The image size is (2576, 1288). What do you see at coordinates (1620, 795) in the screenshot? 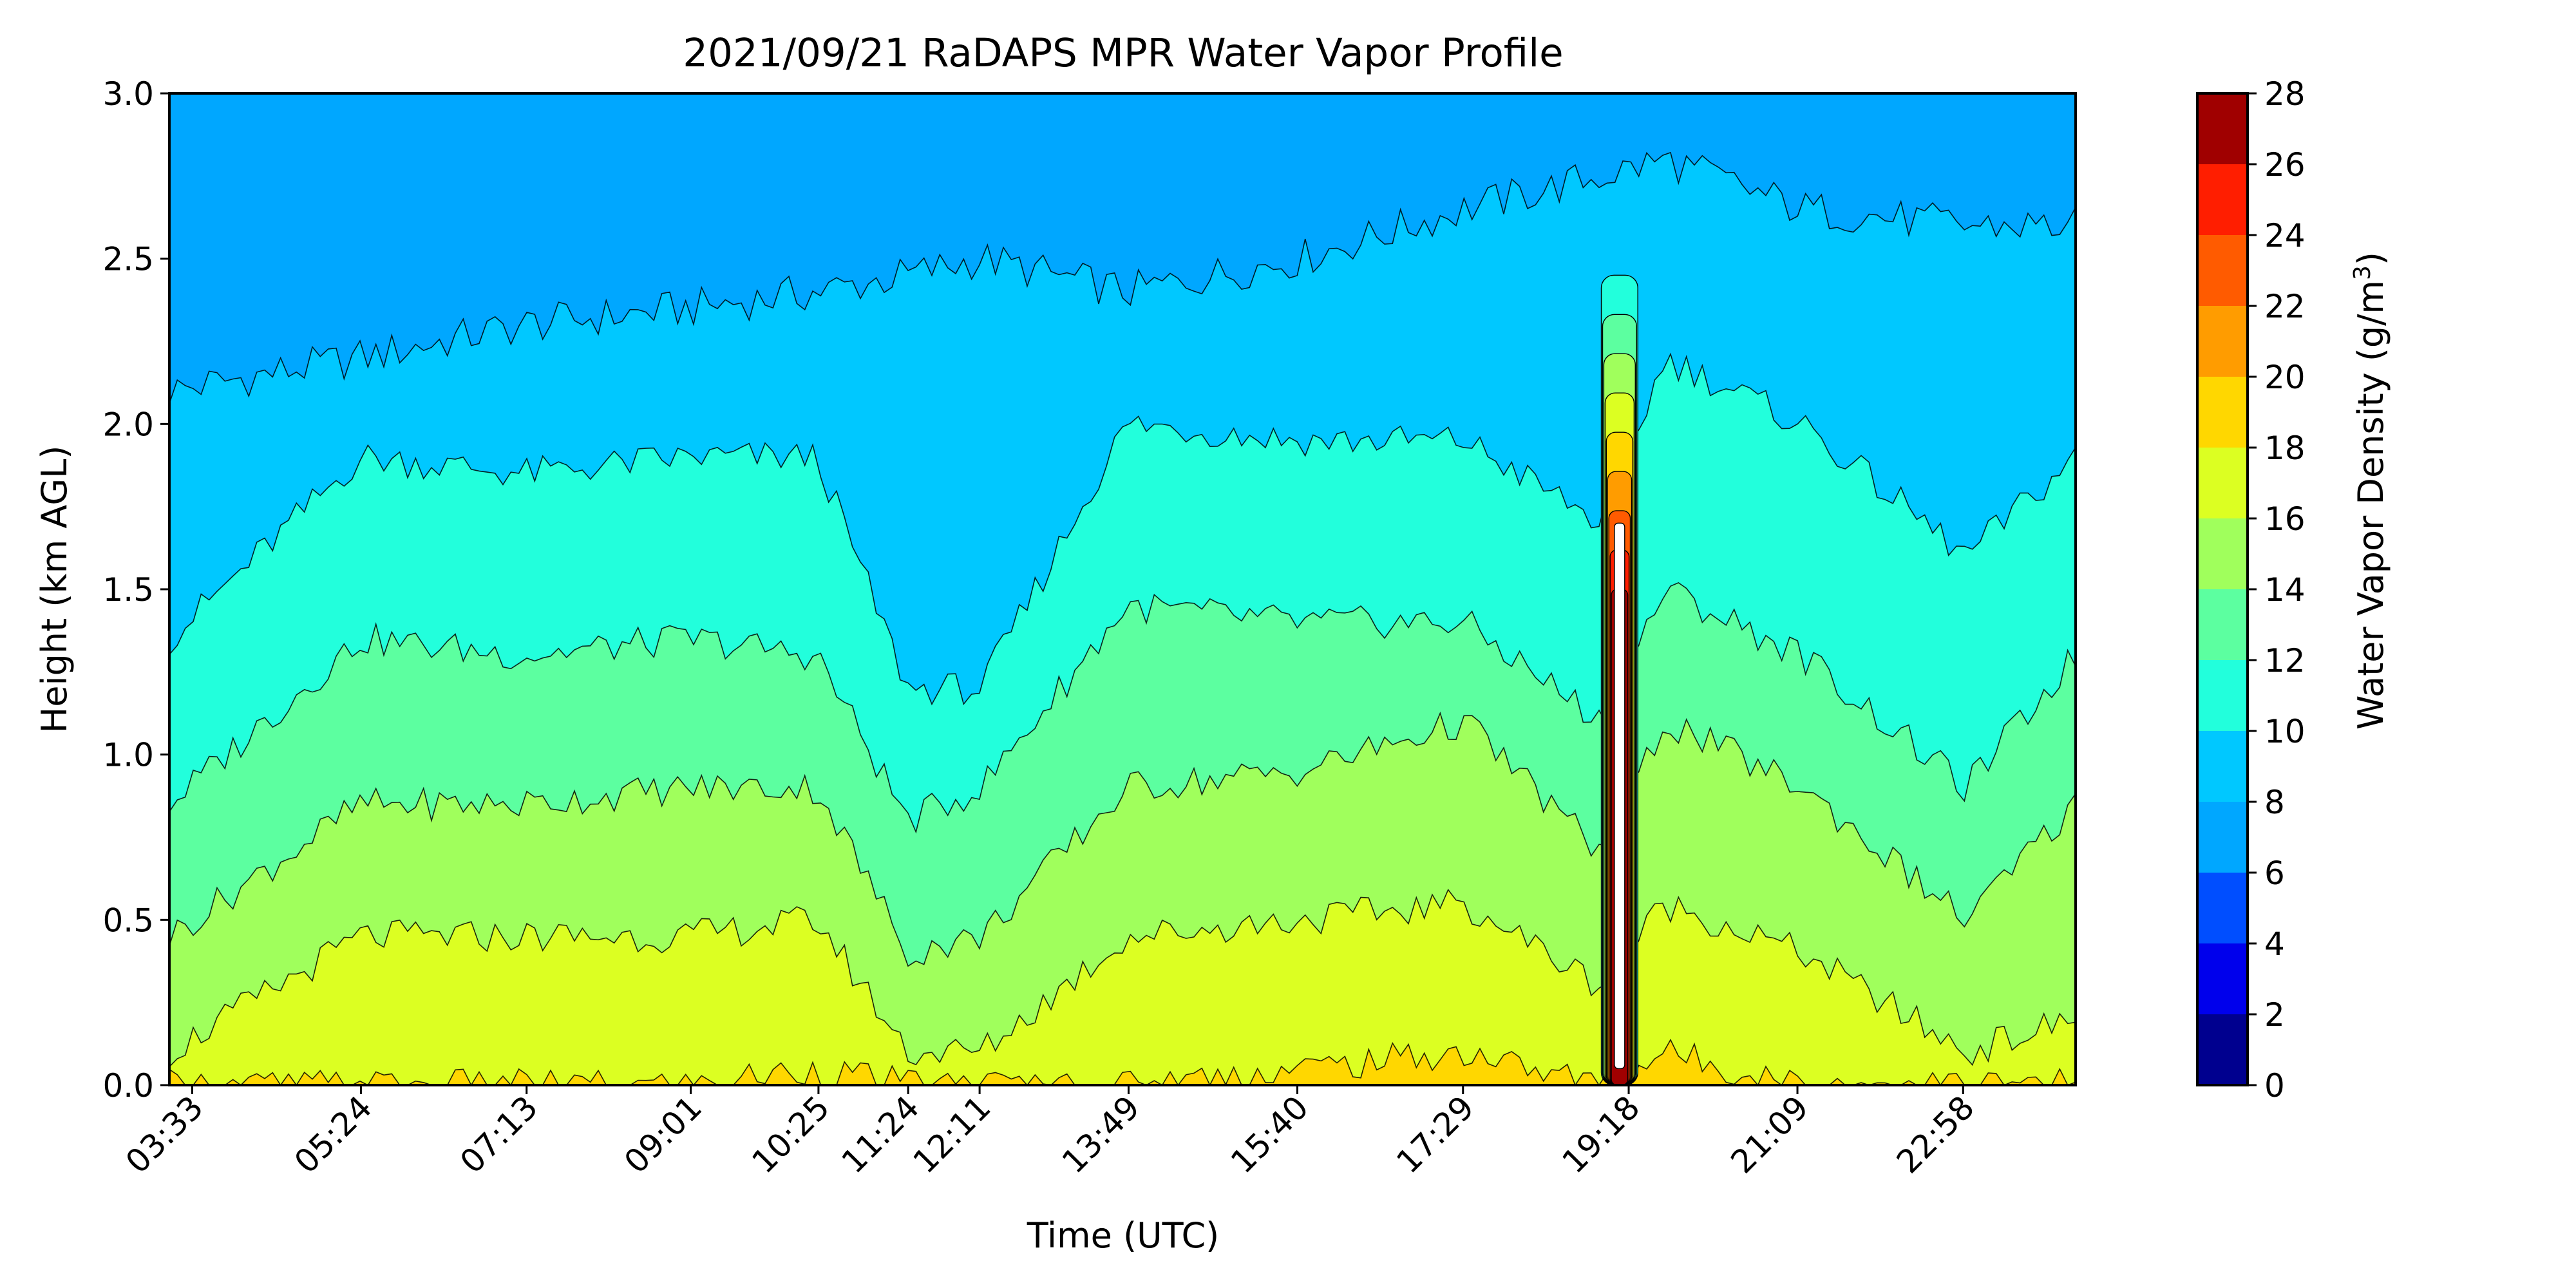
I see `column-core` at bounding box center [1620, 795].